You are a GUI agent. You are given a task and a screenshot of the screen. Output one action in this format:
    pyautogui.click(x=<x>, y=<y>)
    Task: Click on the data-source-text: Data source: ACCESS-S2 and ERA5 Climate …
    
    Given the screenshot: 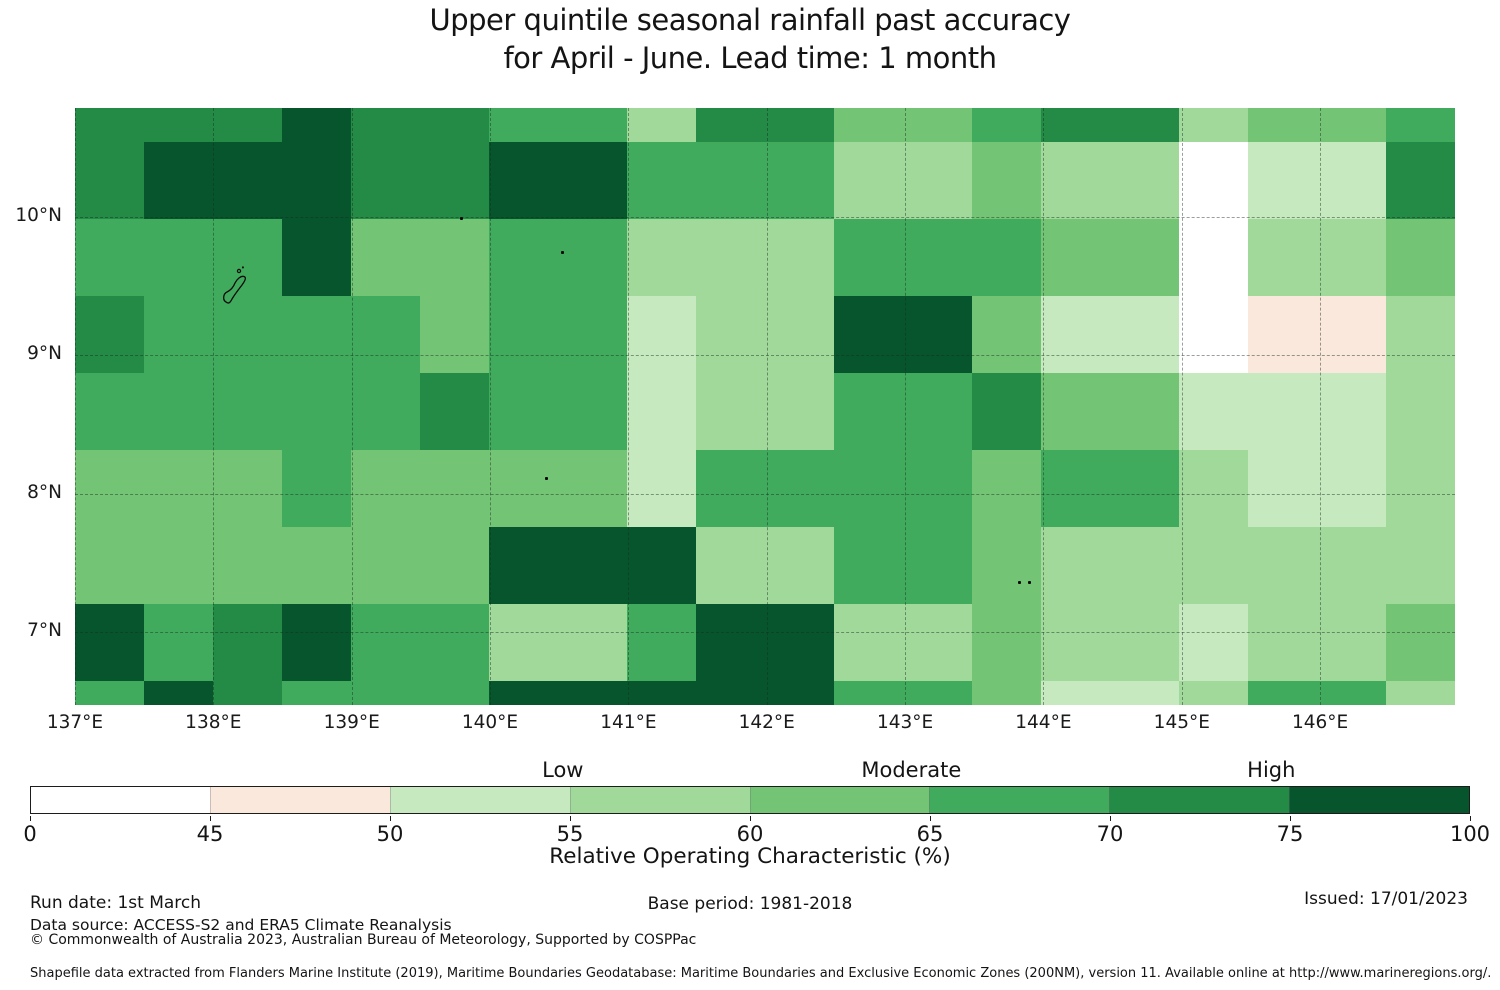 What is the action you would take?
    pyautogui.click(x=241, y=925)
    